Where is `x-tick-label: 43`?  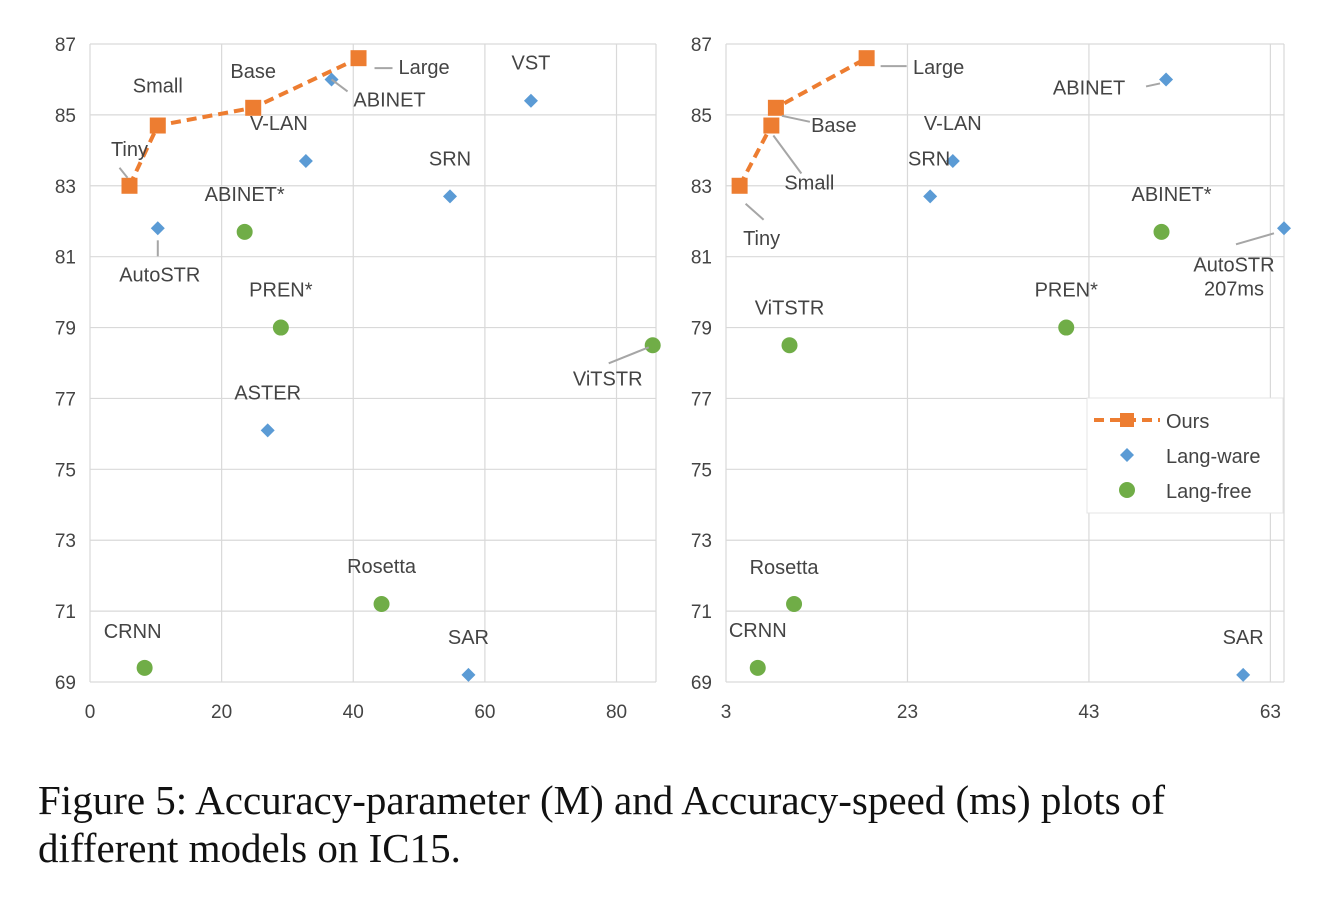
x-tick-label: 43 is located at coordinates (1088, 712).